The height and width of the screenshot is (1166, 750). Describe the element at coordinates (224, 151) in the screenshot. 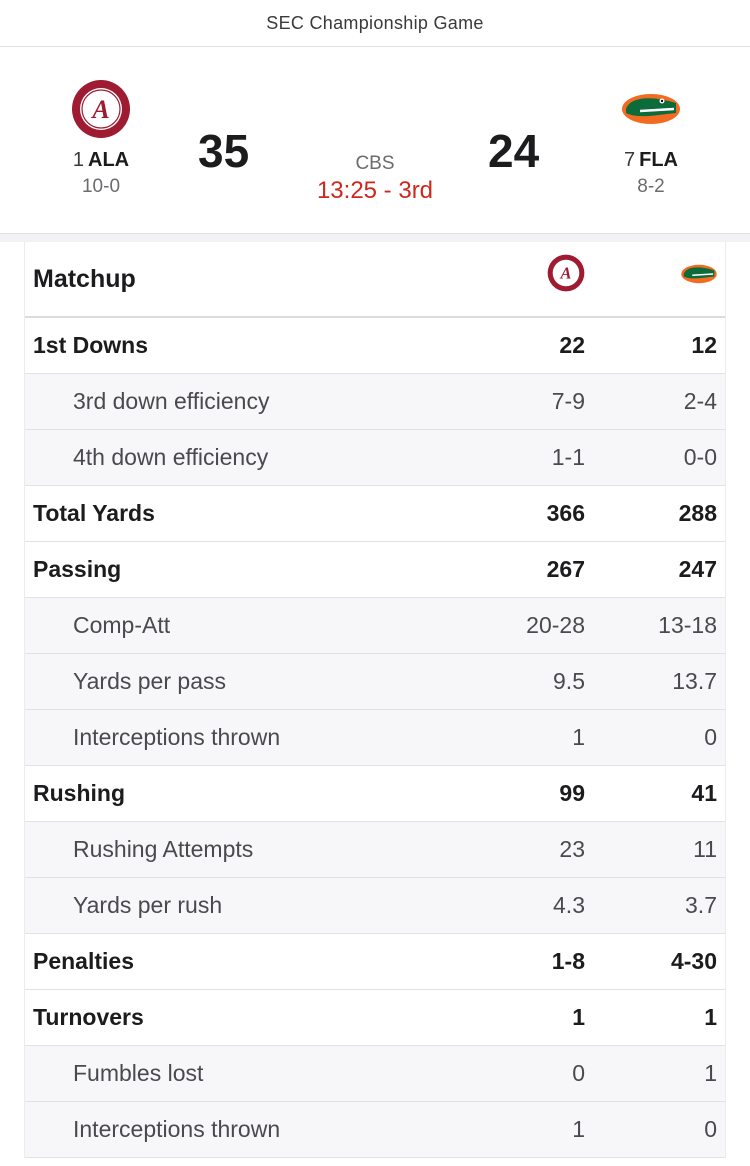

I see `home-score: 35` at that location.